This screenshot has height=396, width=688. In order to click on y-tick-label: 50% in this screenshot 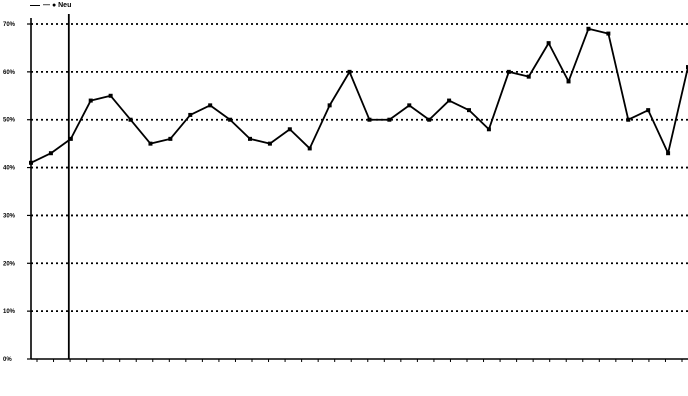, I will do `click(9, 121)`.